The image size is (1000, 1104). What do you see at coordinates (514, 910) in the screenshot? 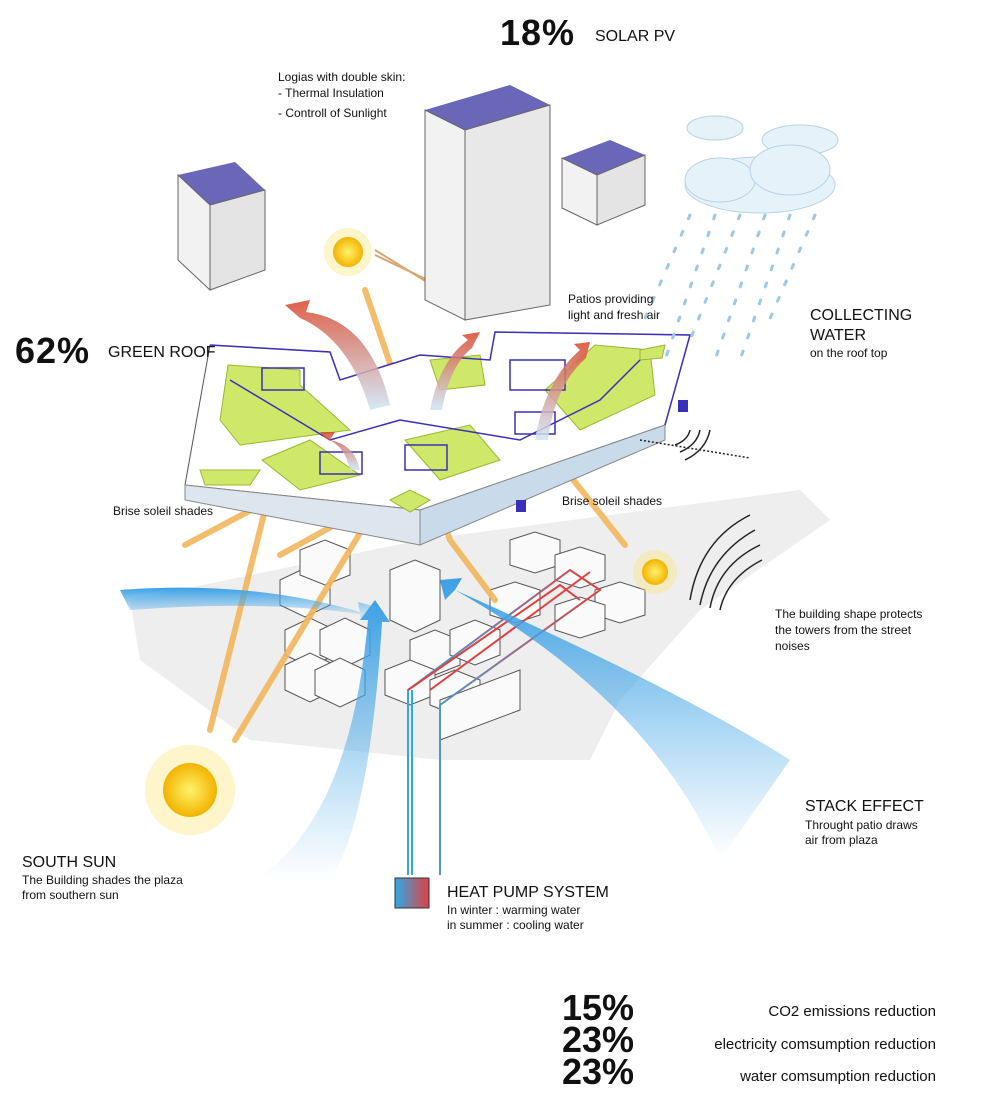
I see `heat-pump-text: In winter : warming water` at bounding box center [514, 910].